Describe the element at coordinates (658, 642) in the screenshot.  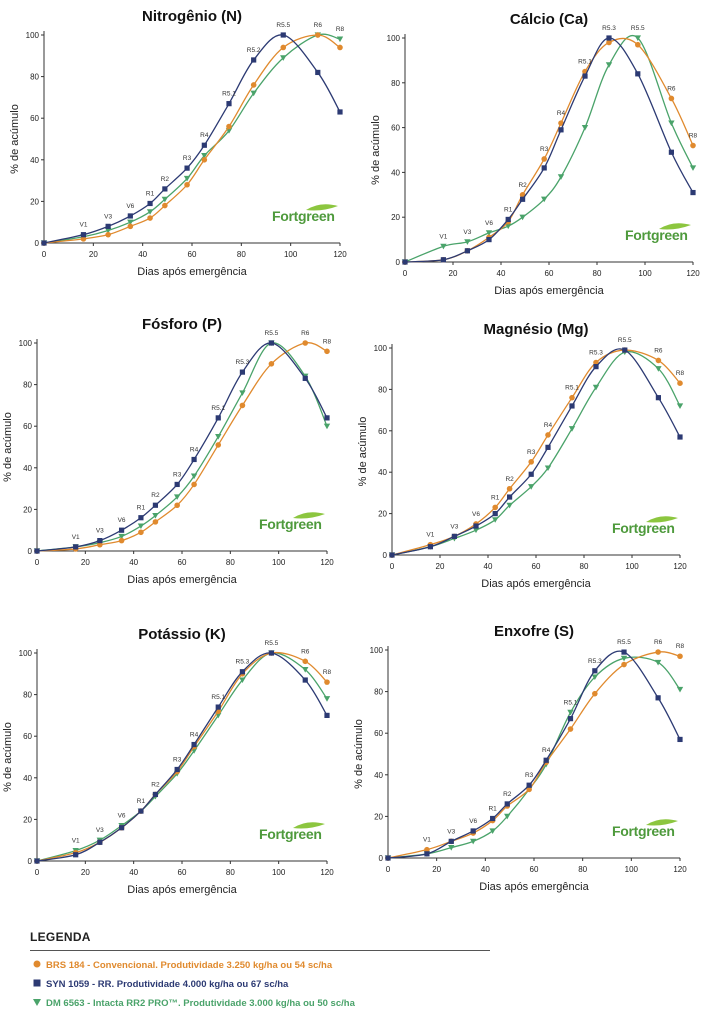
I see `stage-label: R6` at that location.